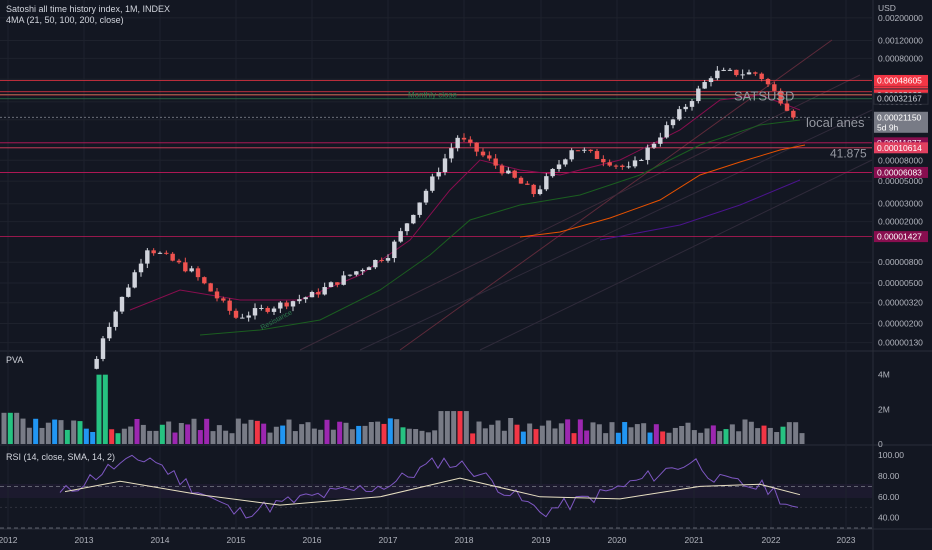  What do you see at coordinates (835, 122) in the screenshot?
I see `local-annotation: local anes` at bounding box center [835, 122].